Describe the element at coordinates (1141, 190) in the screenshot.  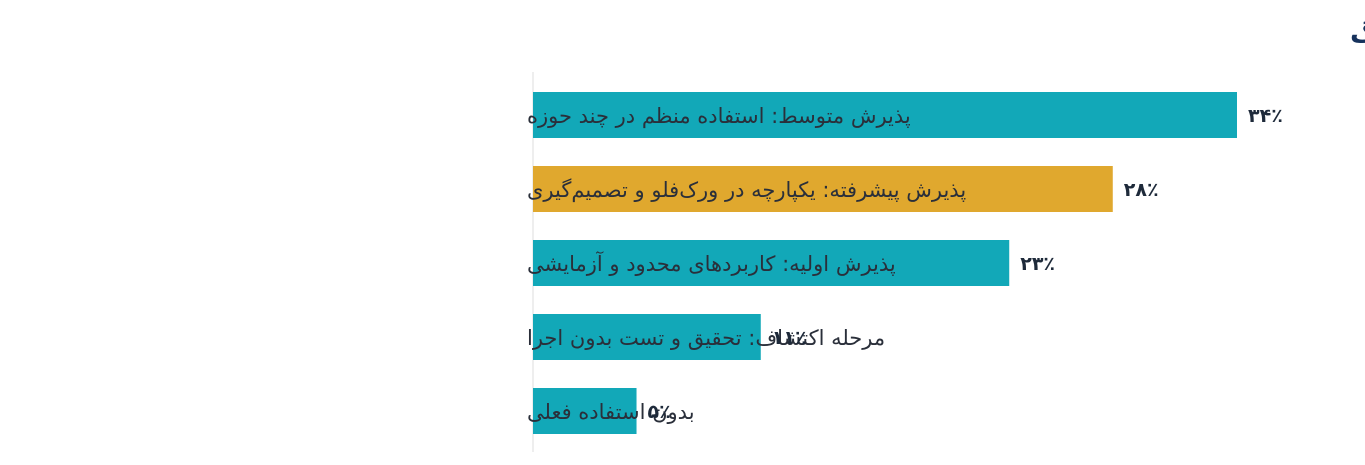
I see `value-label-1: ۲۸٪` at that location.